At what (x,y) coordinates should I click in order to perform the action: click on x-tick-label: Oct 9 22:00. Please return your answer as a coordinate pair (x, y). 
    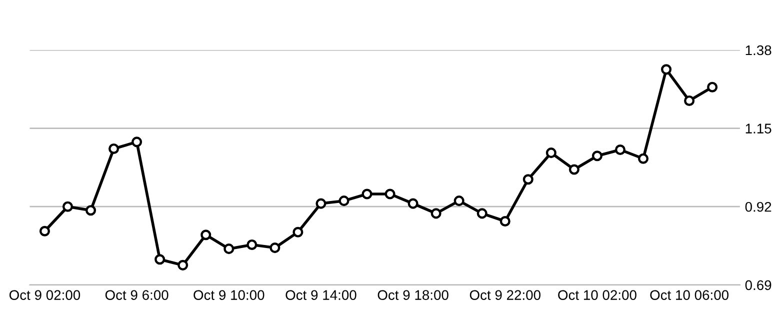
    Looking at the image, I should click on (505, 295).